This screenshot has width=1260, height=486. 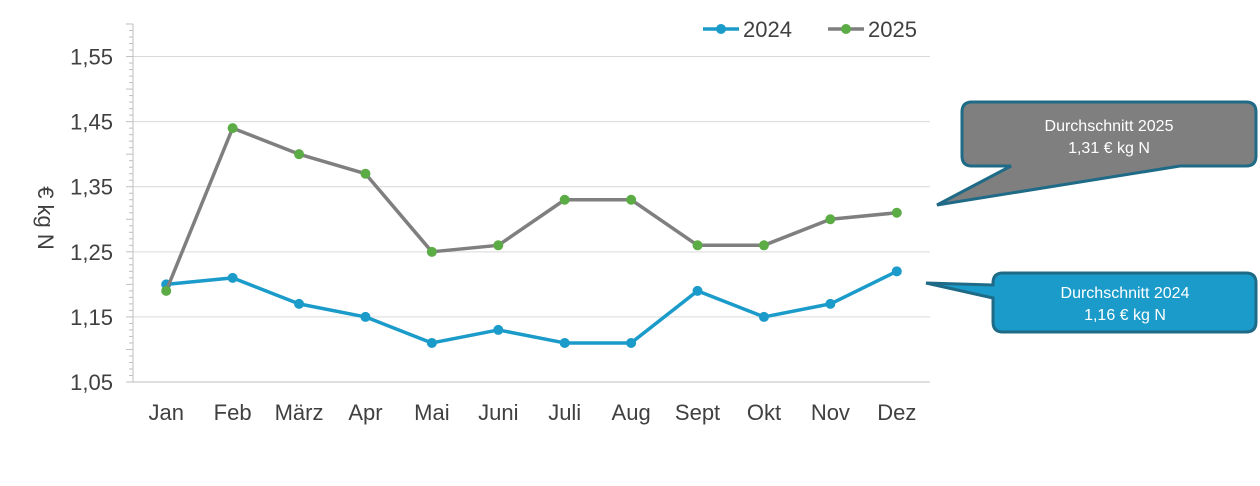 I want to click on callout-2024-value: 1,16 € kg N, so click(x=1125, y=315).